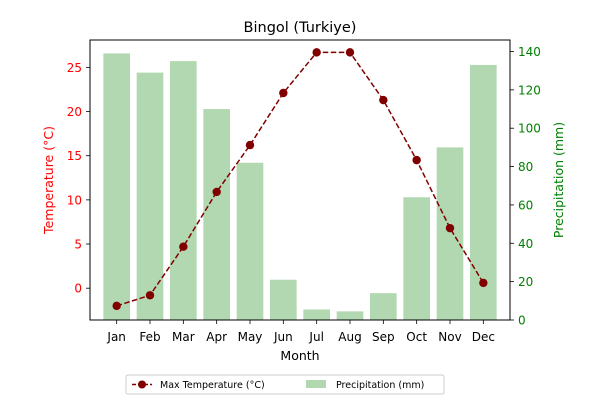 The height and width of the screenshot is (400, 600). What do you see at coordinates (74, 112) in the screenshot?
I see `temperature-tick-label: 20` at bounding box center [74, 112].